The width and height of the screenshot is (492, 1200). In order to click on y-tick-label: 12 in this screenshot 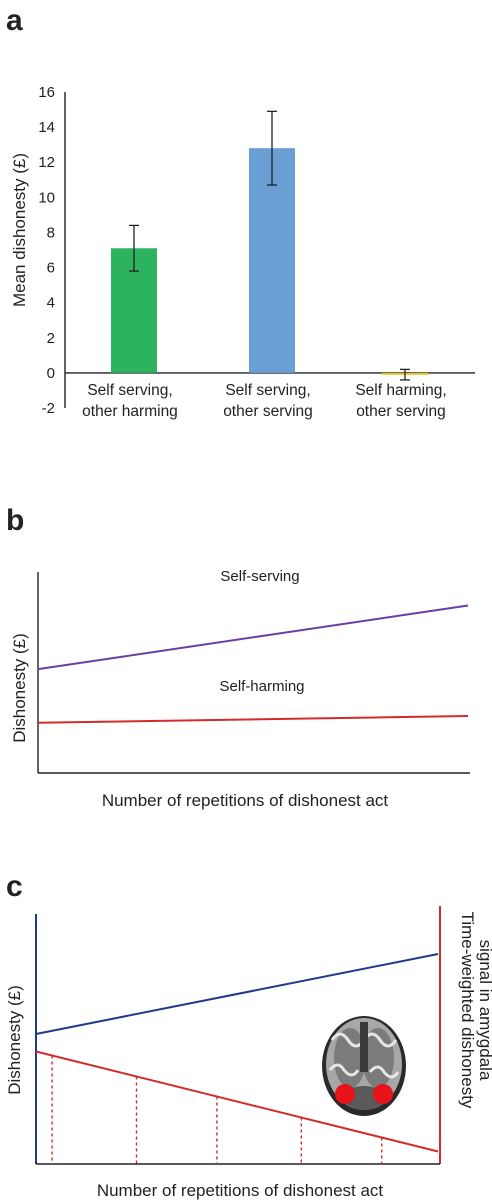, I will do `click(46, 162)`.